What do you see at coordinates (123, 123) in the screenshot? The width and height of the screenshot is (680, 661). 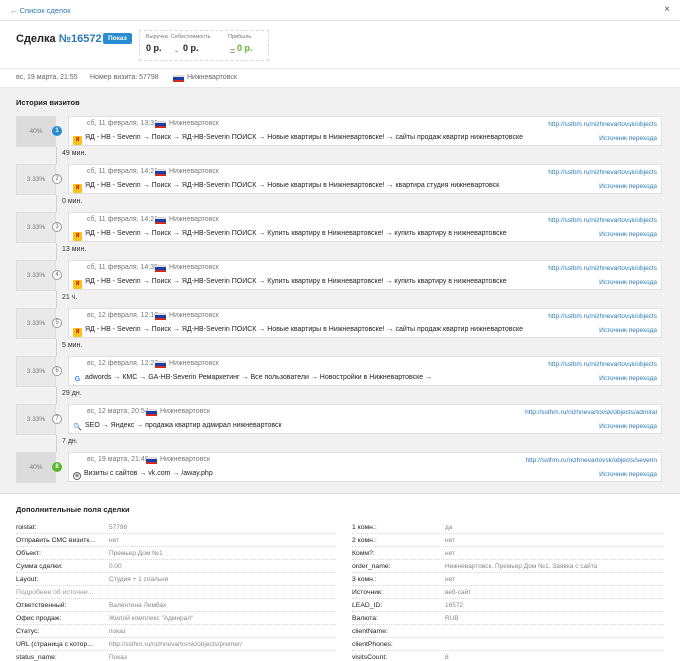 I see `visit-date: сб, 11 февраля, 13:31` at bounding box center [123, 123].